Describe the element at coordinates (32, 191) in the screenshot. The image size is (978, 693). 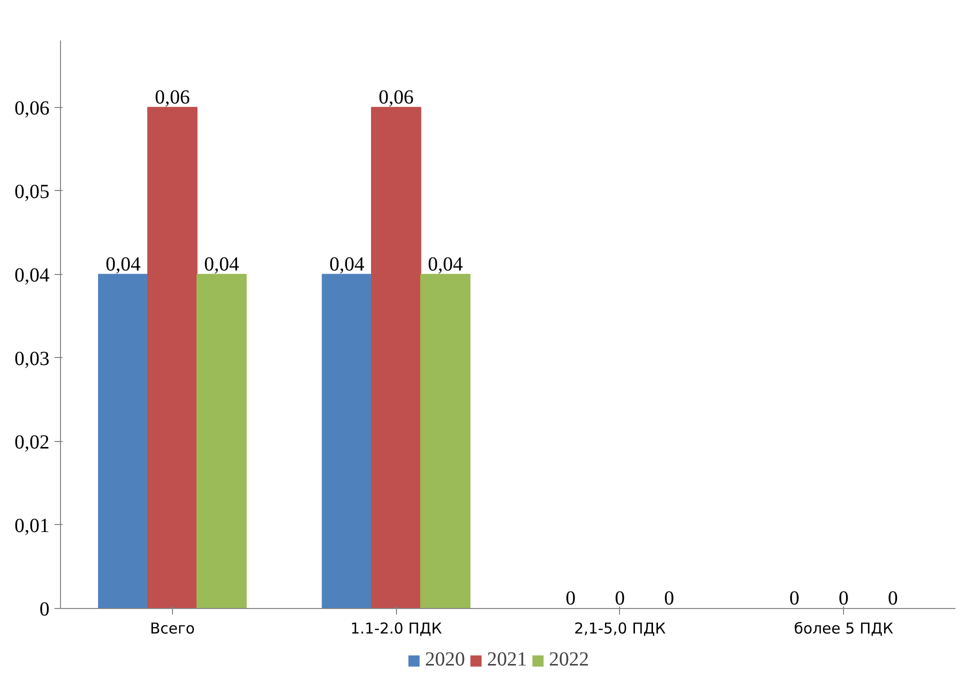
I see `y-tick-label: 0,05` at that location.